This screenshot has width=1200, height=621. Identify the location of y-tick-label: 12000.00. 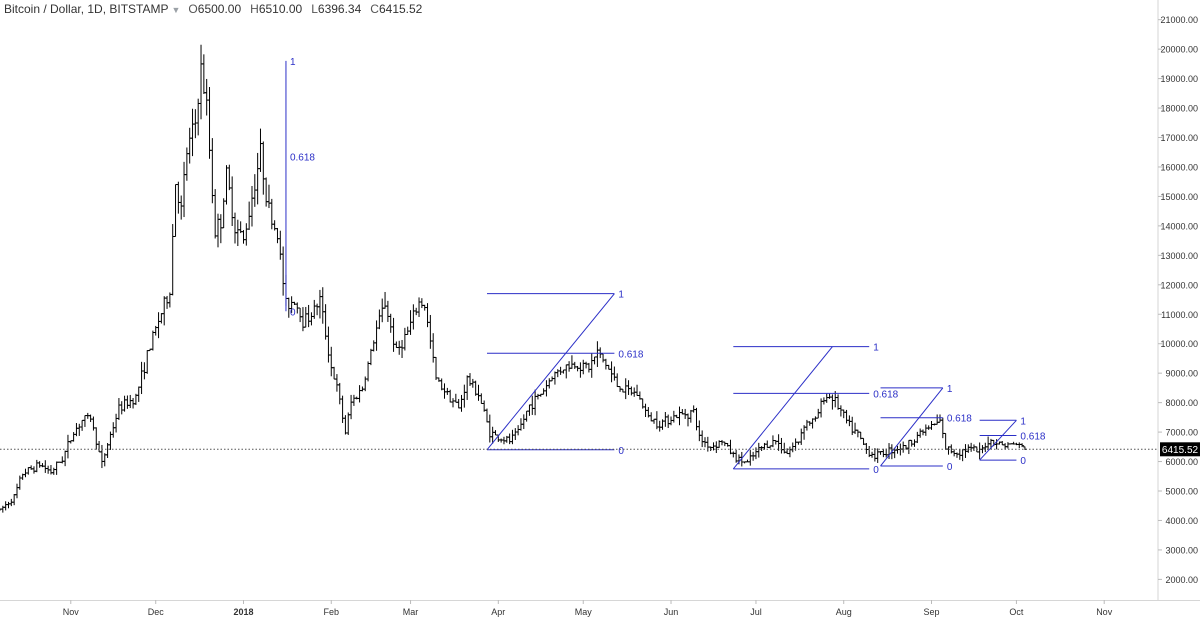
(1179, 285).